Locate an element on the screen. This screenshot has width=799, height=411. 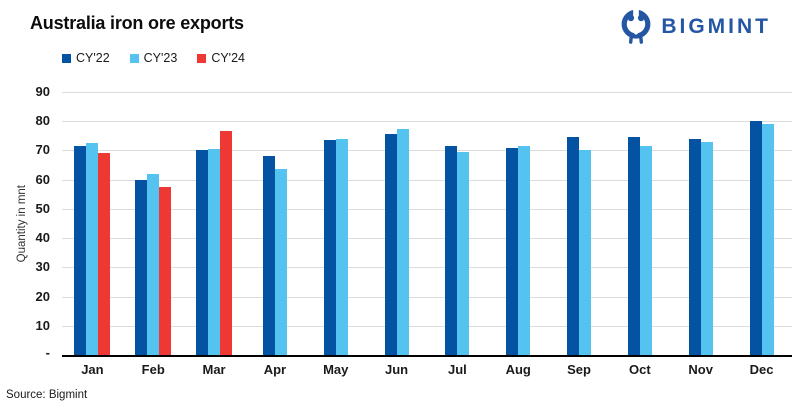
bar-group-feb is located at coordinates (153, 223).